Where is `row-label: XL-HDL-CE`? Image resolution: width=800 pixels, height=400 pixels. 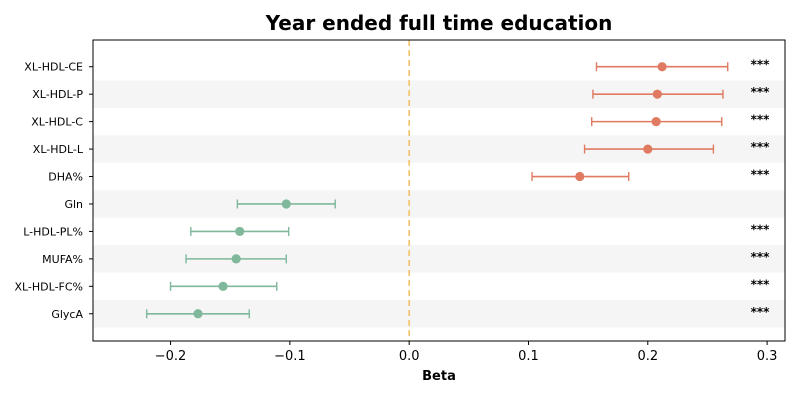 row-label: XL-HDL-CE is located at coordinates (53, 67).